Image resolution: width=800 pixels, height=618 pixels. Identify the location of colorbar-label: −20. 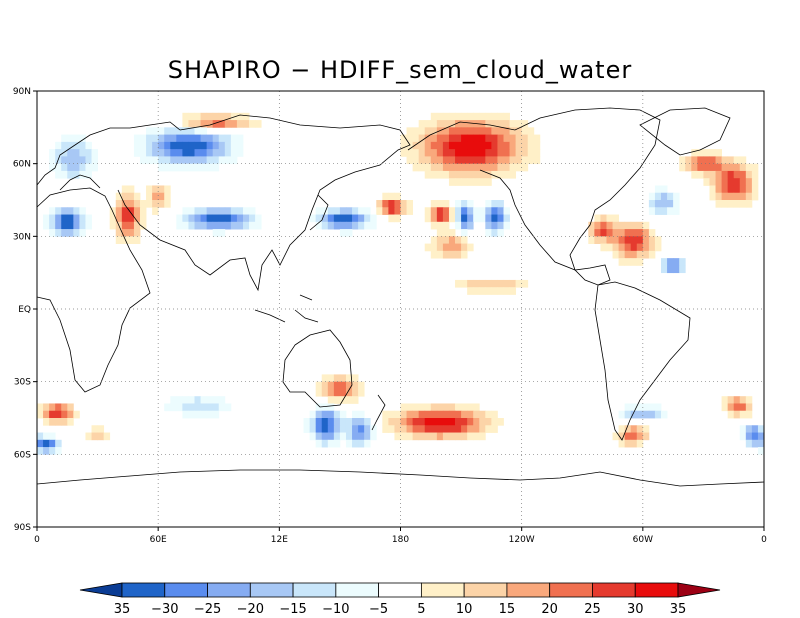
(250, 609).